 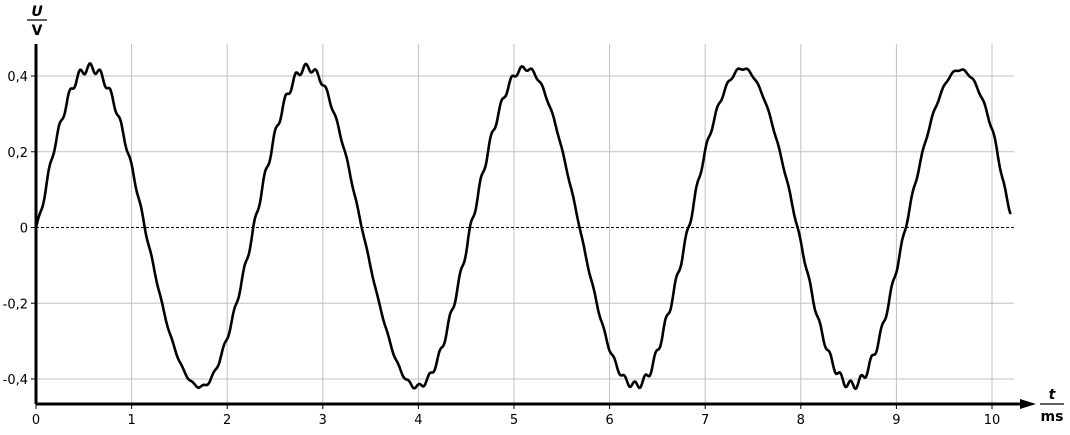 What do you see at coordinates (227, 420) in the screenshot?
I see `x-tick-label: 2` at bounding box center [227, 420].